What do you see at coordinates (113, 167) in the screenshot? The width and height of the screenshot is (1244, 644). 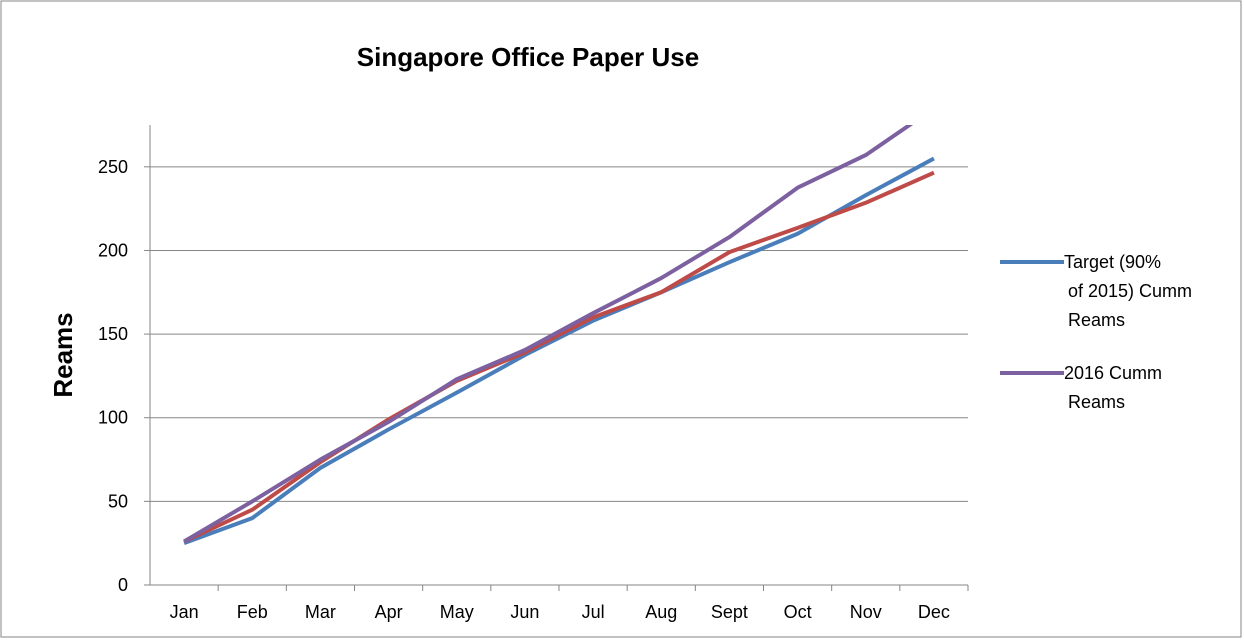 I see `y-tick-label: 250` at bounding box center [113, 167].